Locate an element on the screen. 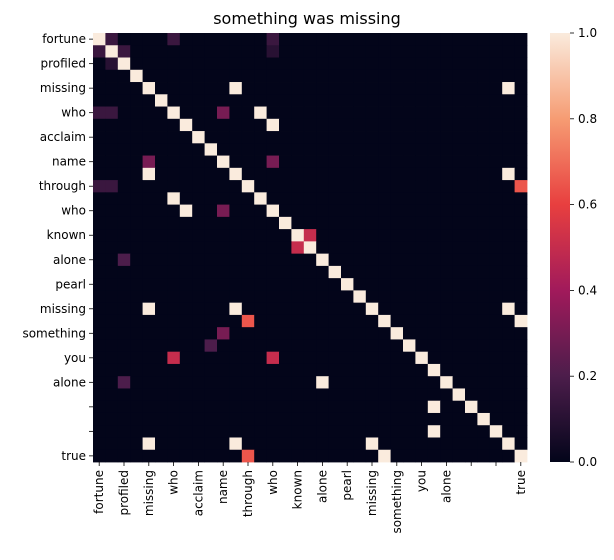  column-label: acclaim is located at coordinates (198, 493).